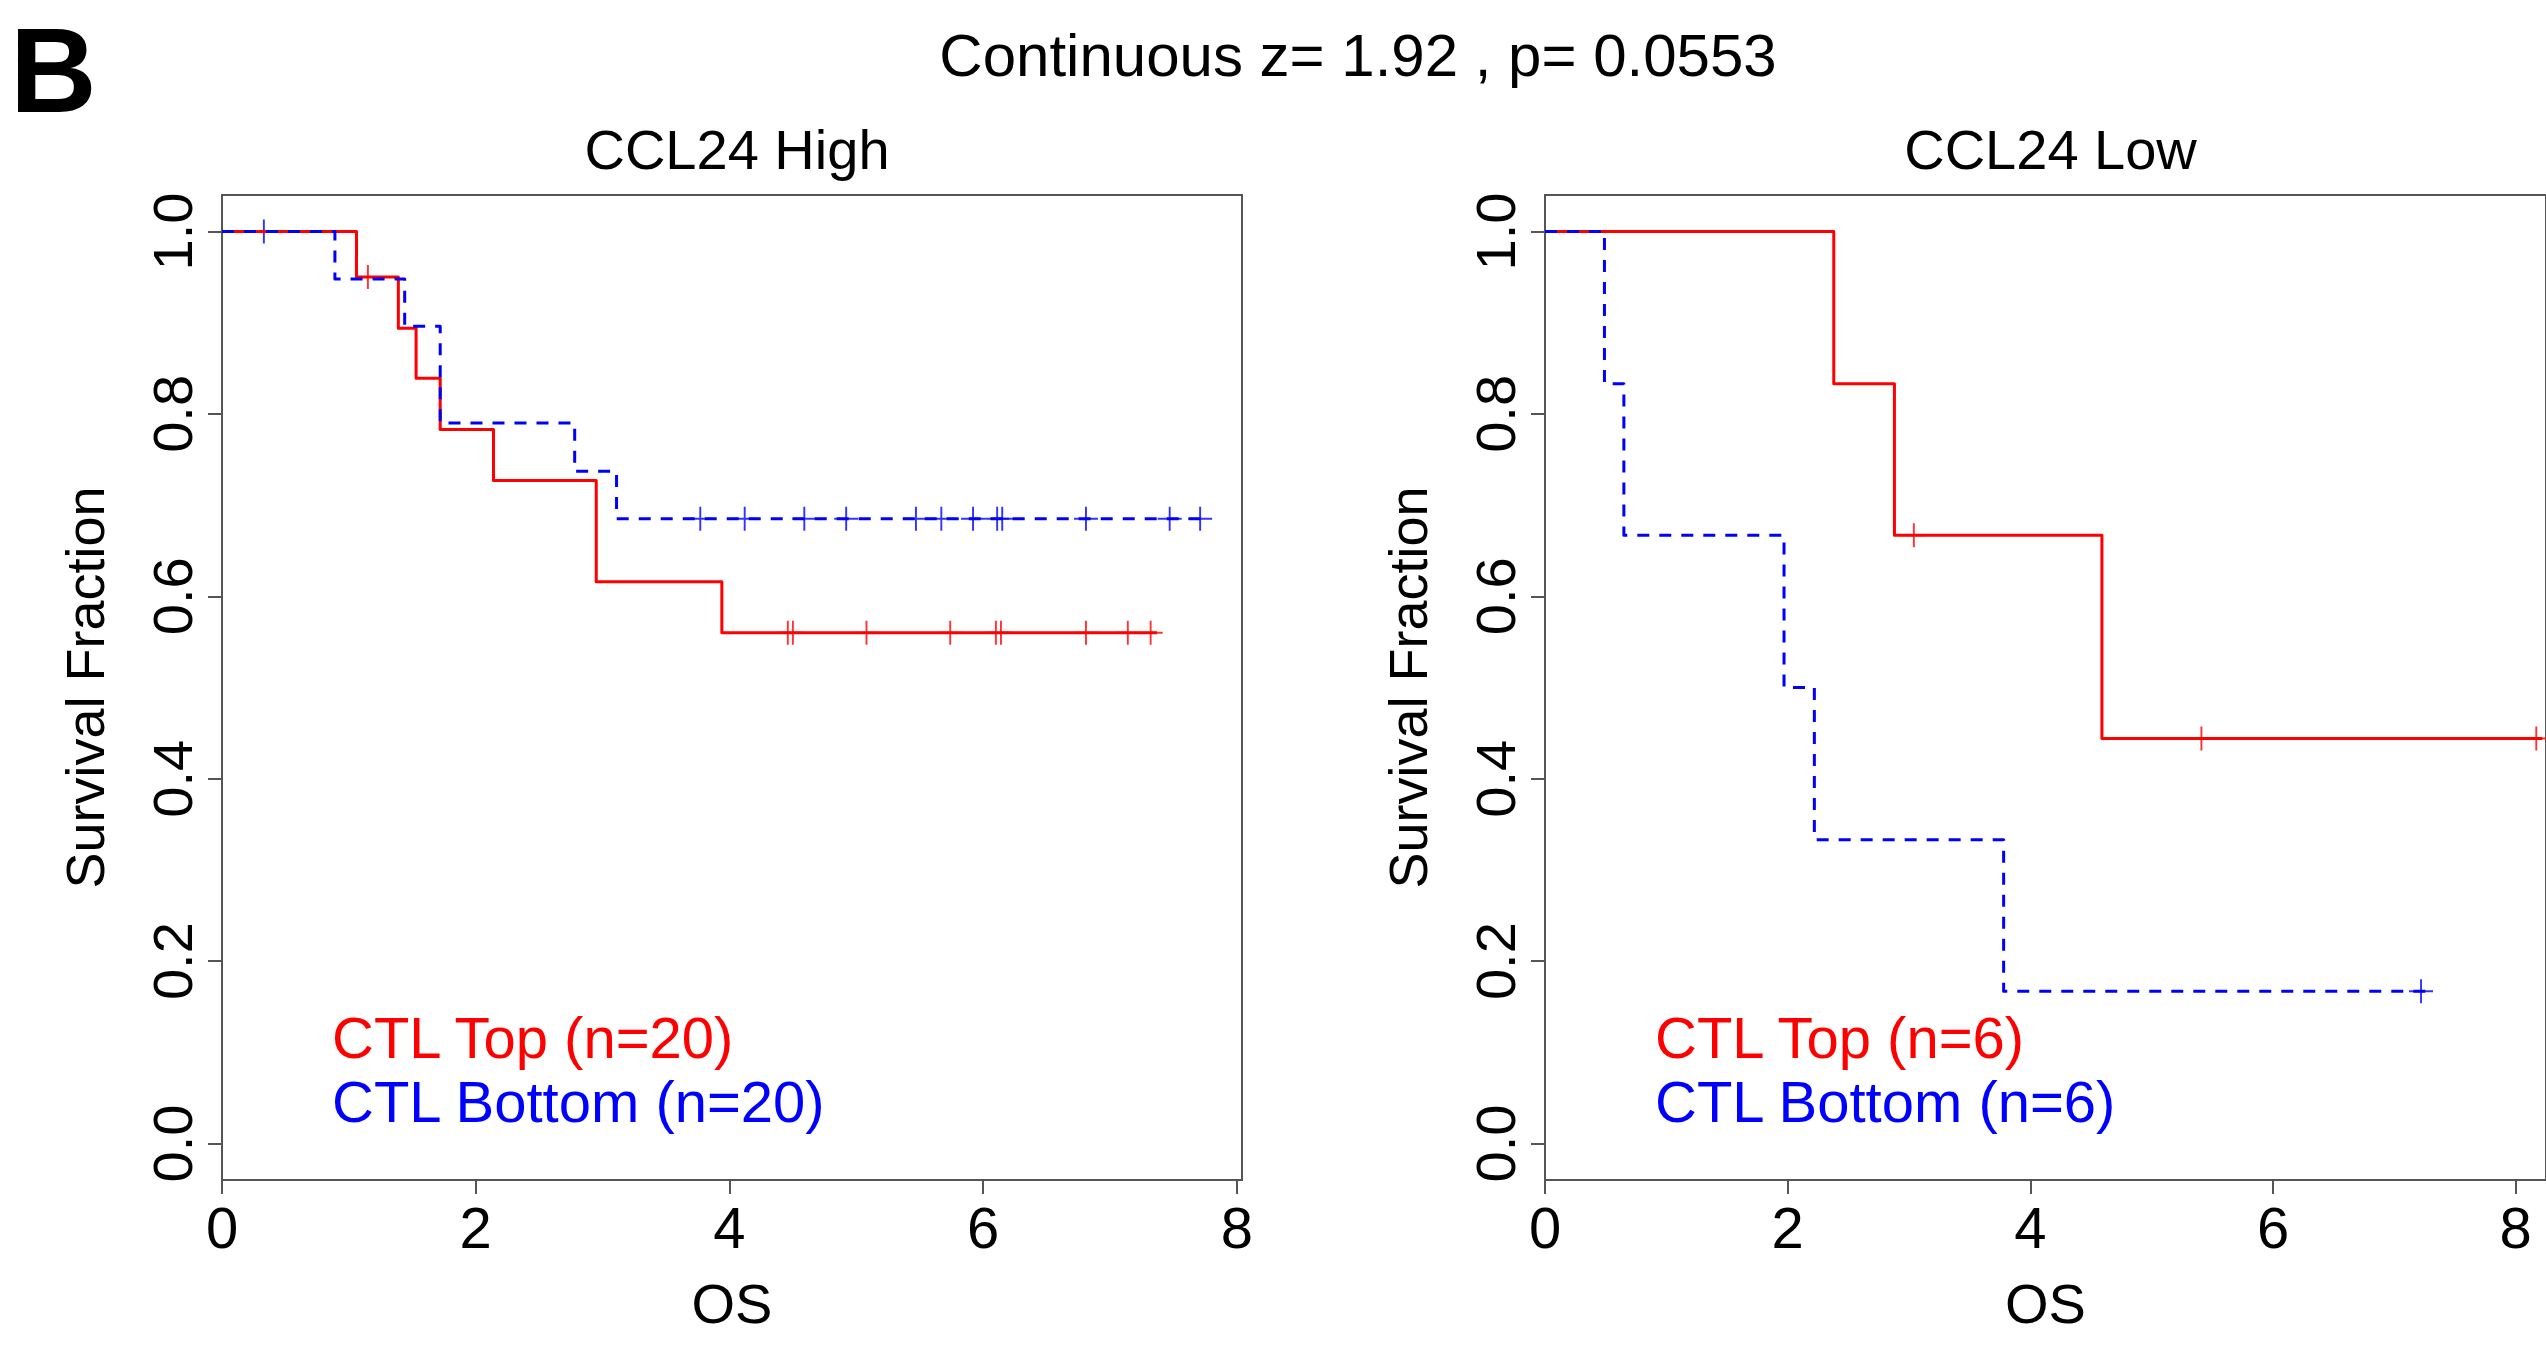  Describe the element at coordinates (1358, 55) in the screenshot. I see `text: Continuous z= 1.92 , p= 0.0553` at that location.